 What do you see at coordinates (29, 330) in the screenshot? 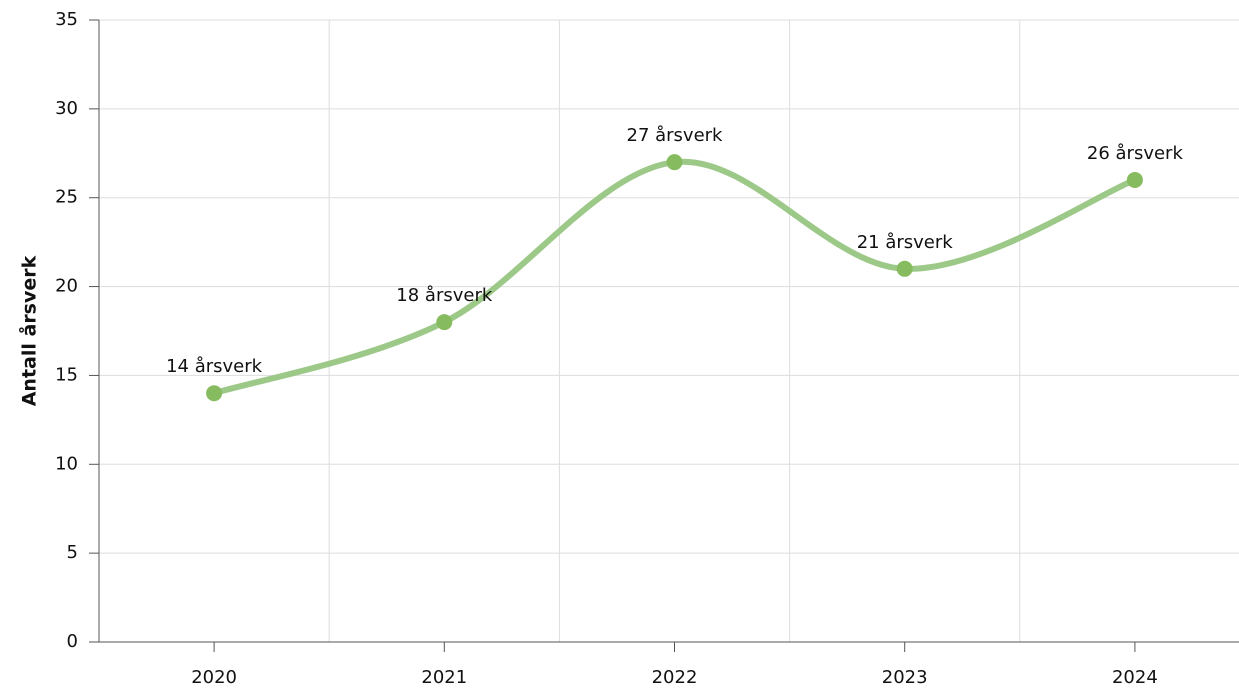
I see `y-axis-label: Antall årsverk` at bounding box center [29, 330].